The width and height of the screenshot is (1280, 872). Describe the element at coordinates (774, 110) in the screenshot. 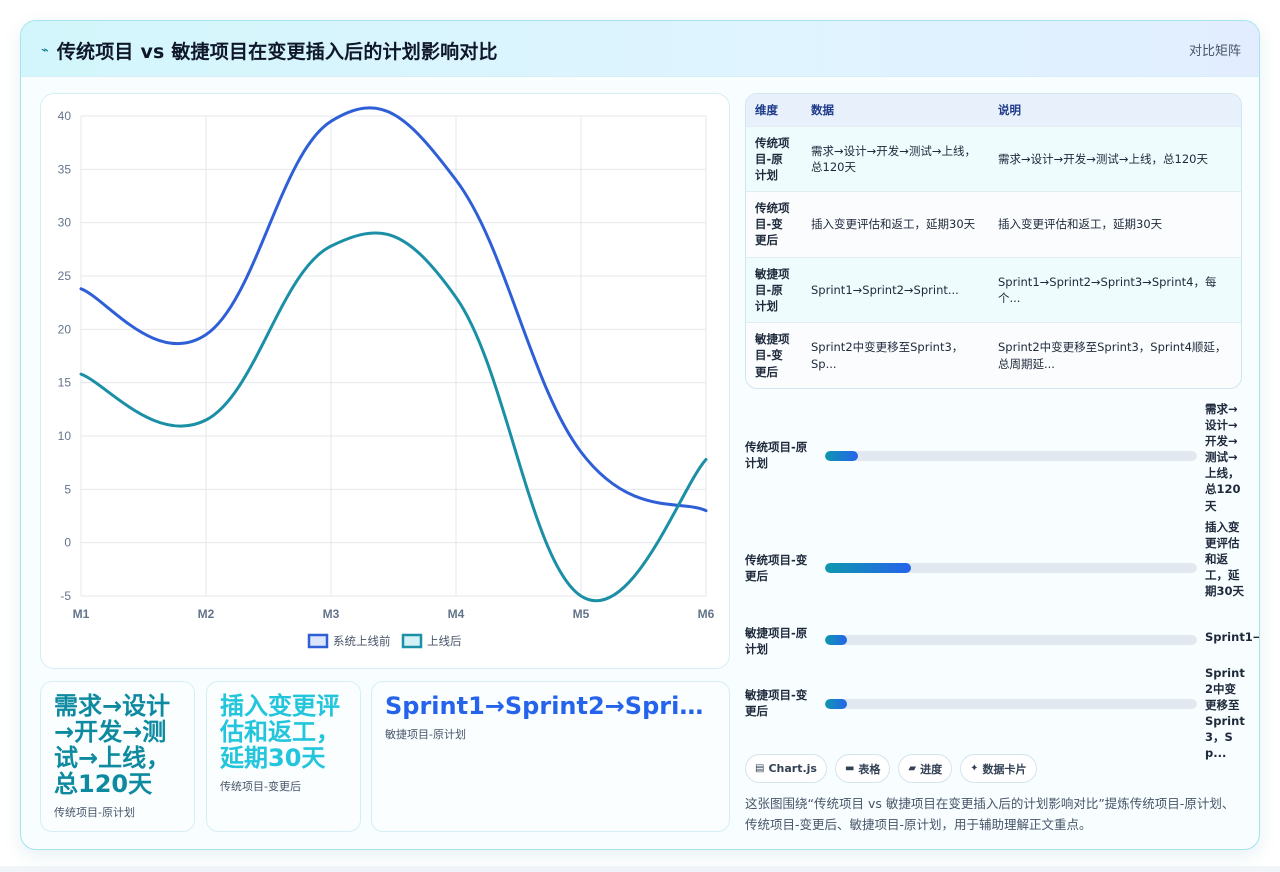

I see `table-header-cell: 维度` at that location.